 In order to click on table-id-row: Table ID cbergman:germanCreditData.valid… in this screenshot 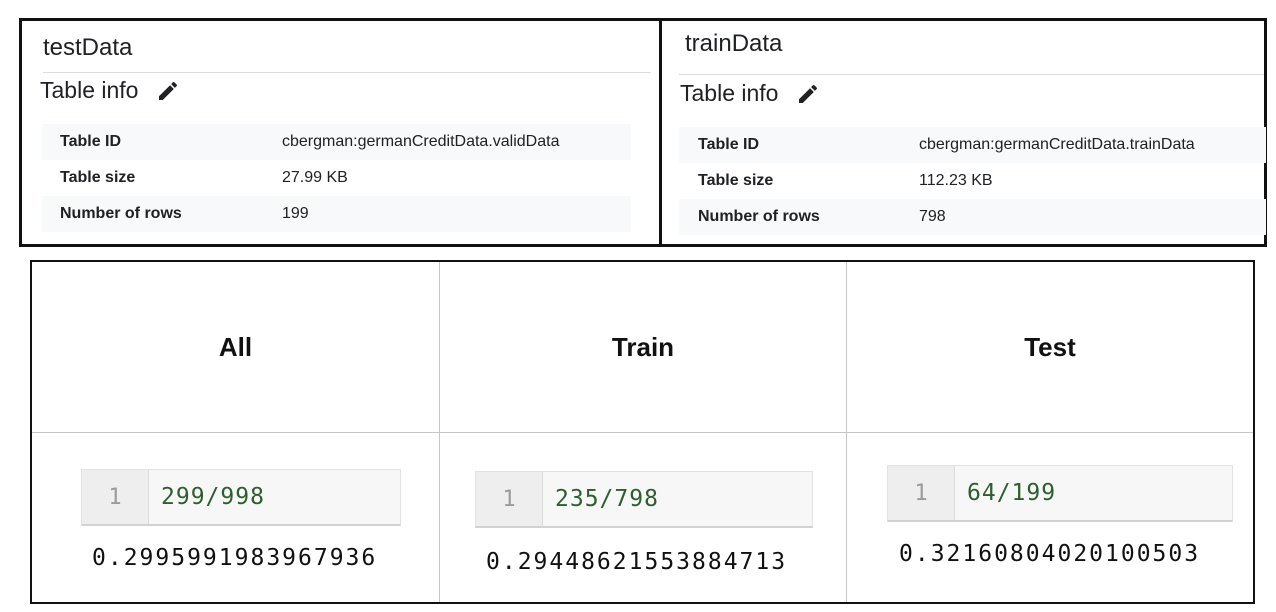, I will do `click(336, 142)`.